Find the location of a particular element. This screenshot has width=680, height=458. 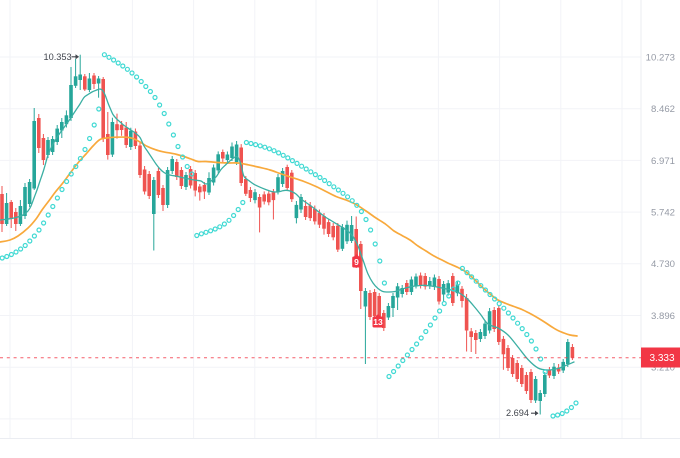

svg-text: 4.730 is located at coordinates (663, 264).